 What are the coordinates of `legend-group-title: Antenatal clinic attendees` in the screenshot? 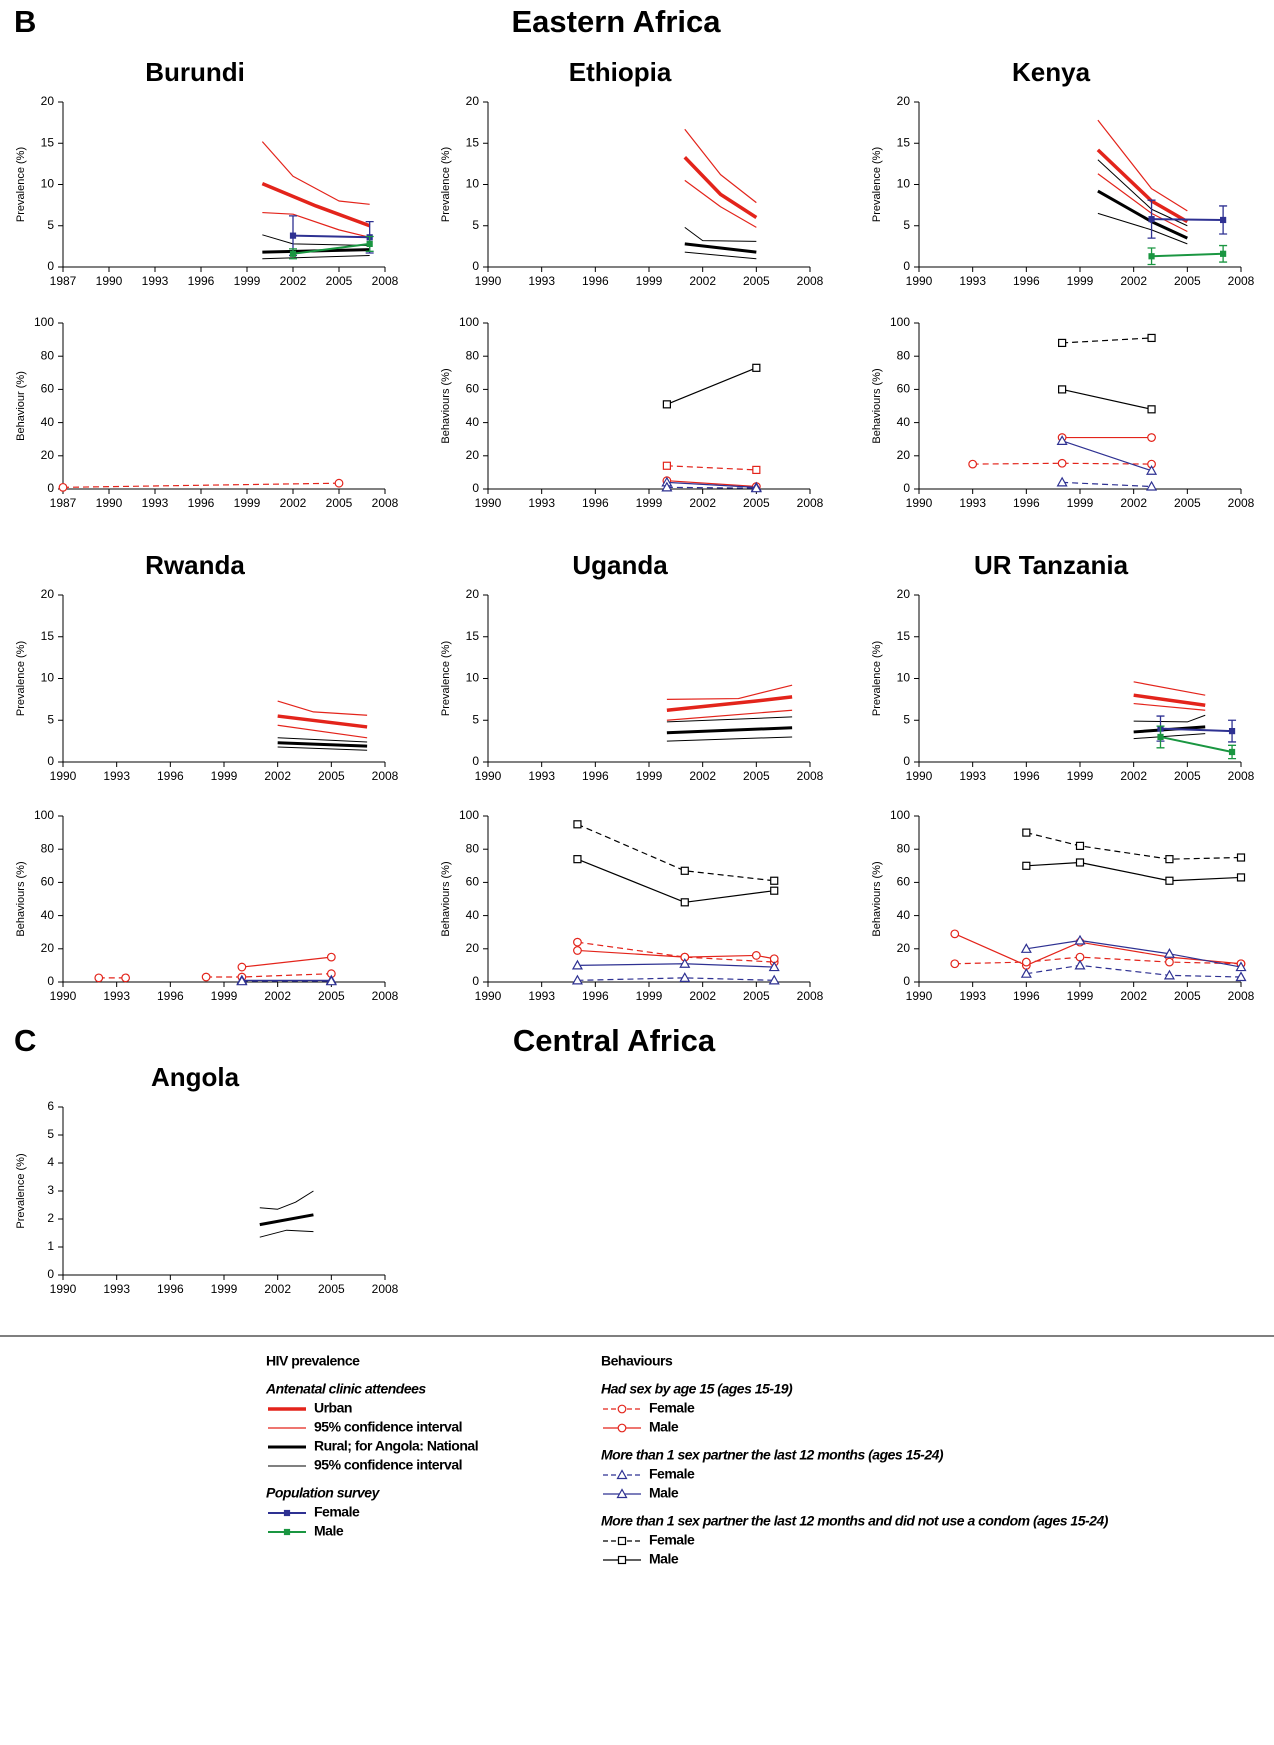 It's located at (345, 1389).